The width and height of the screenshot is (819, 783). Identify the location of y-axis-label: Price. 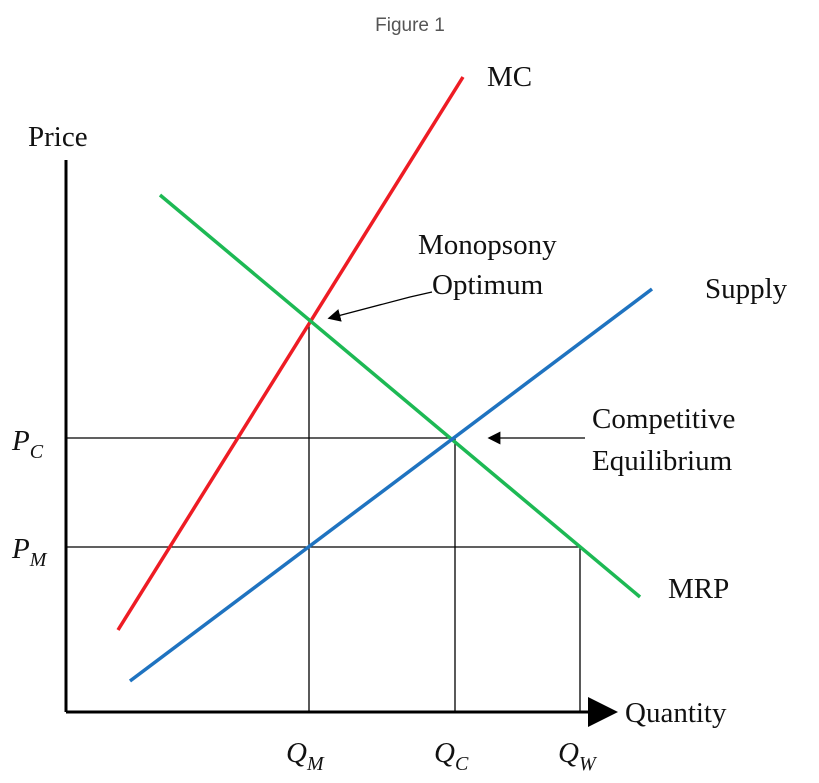
(58, 137).